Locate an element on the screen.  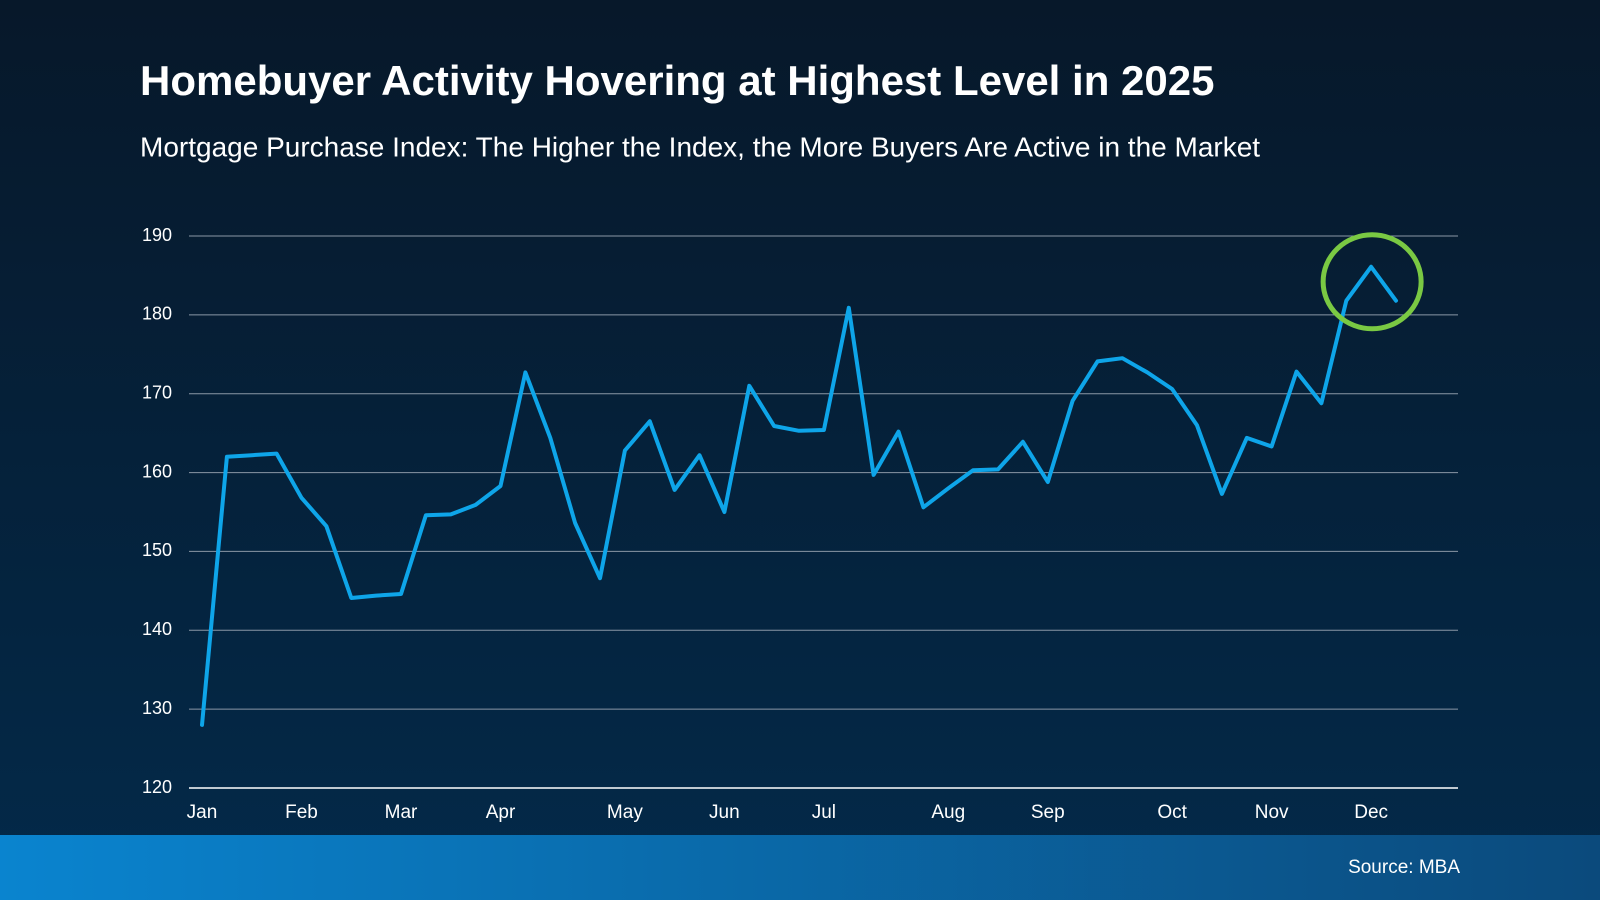
y-tick-label: 190 is located at coordinates (157, 235).